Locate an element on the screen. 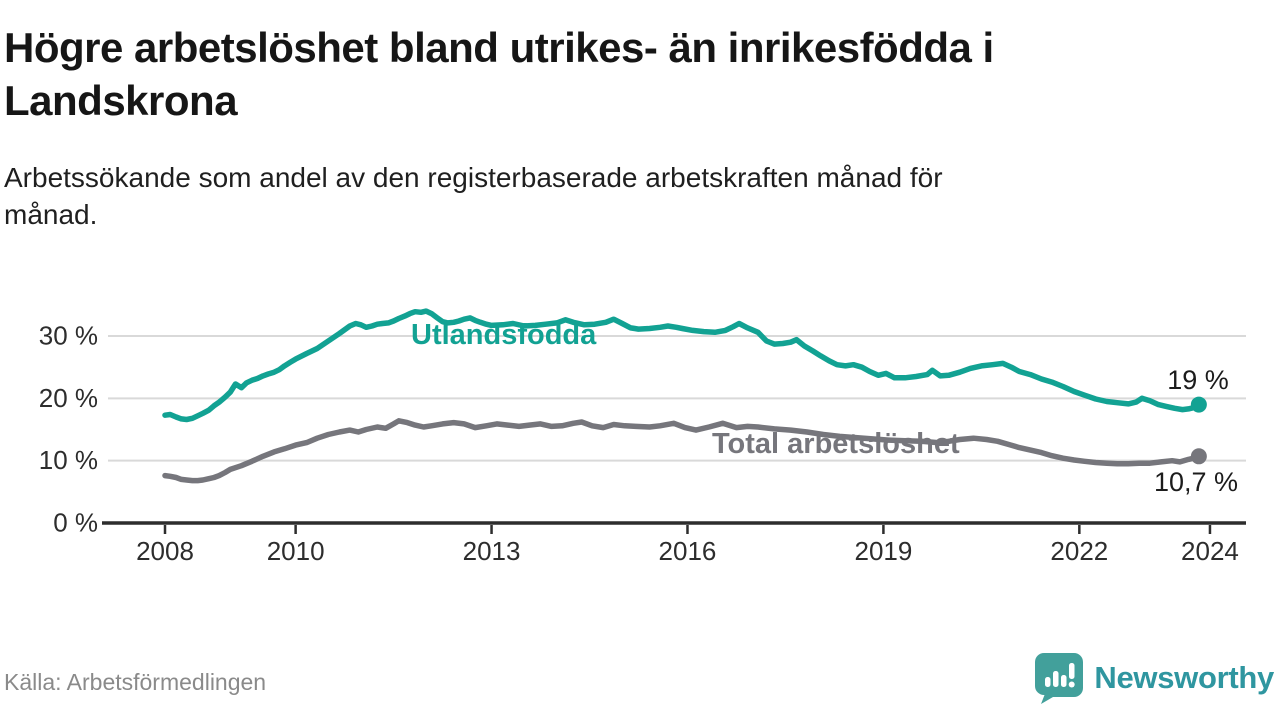 Image resolution: width=1280 pixels, height=720 pixels. y-axis-tick-label: 0 % is located at coordinates (75, 523).